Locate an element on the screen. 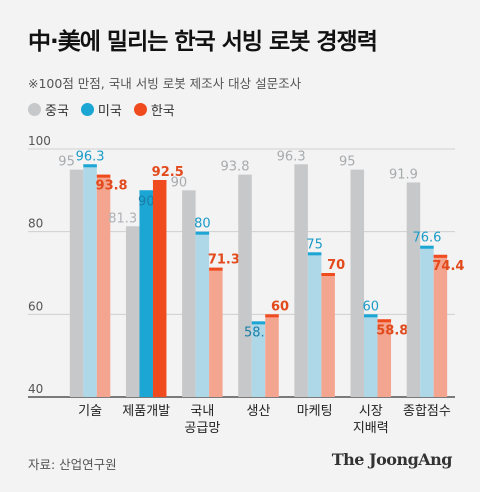 The height and width of the screenshot is (492, 480). value-label-usa: 90 is located at coordinates (146, 201).